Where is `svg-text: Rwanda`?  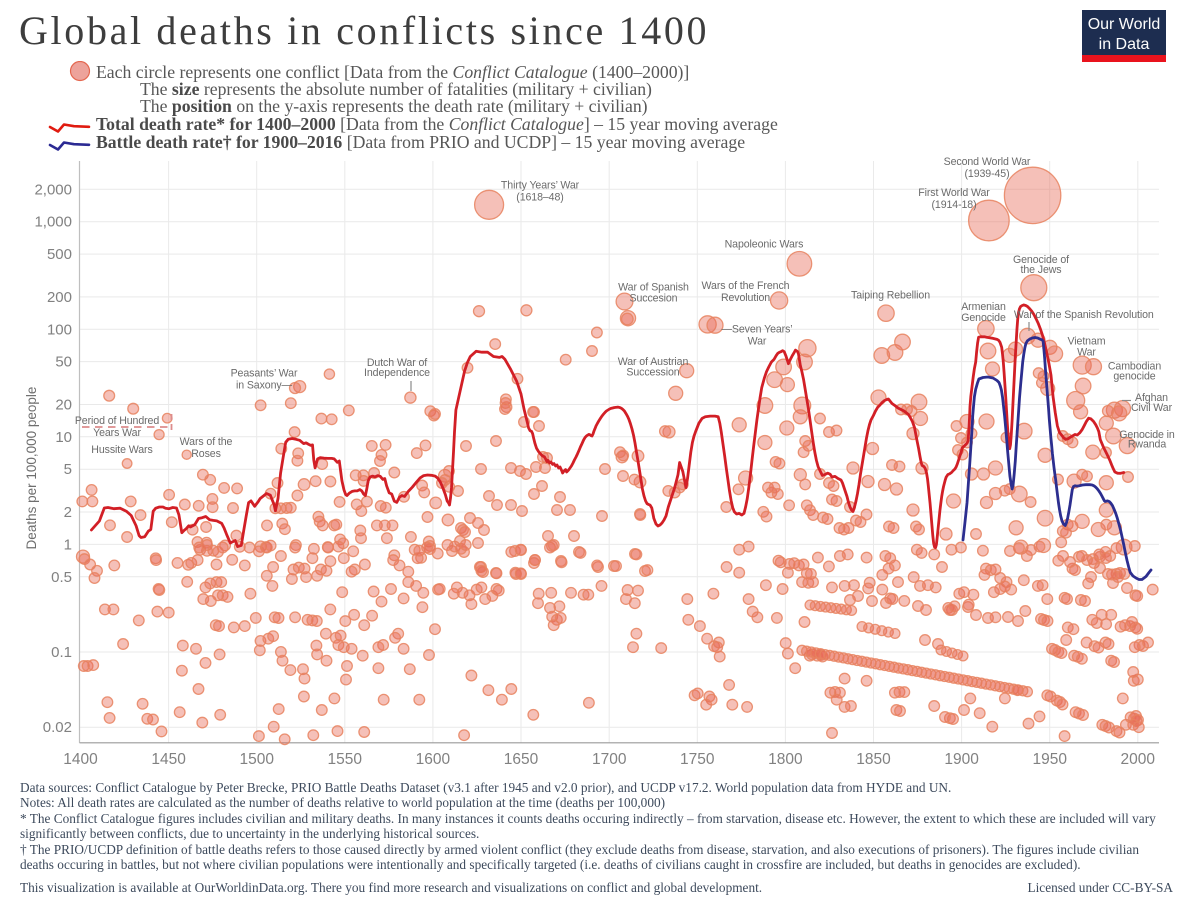
svg-text: Rwanda is located at coordinates (1147, 445).